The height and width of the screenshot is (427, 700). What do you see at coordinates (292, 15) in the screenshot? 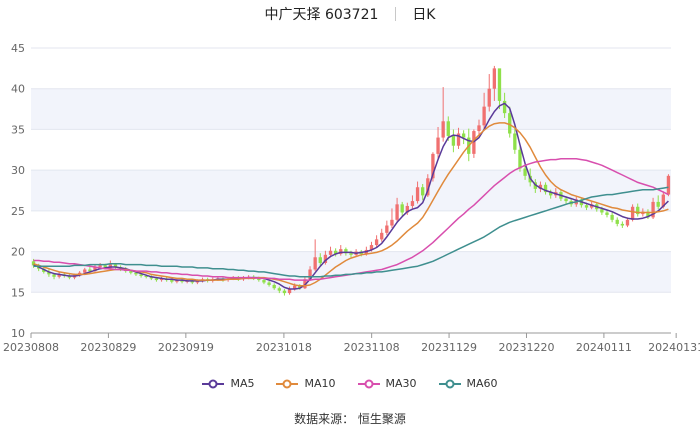
I see `stock-name: 中广天择` at bounding box center [292, 15].